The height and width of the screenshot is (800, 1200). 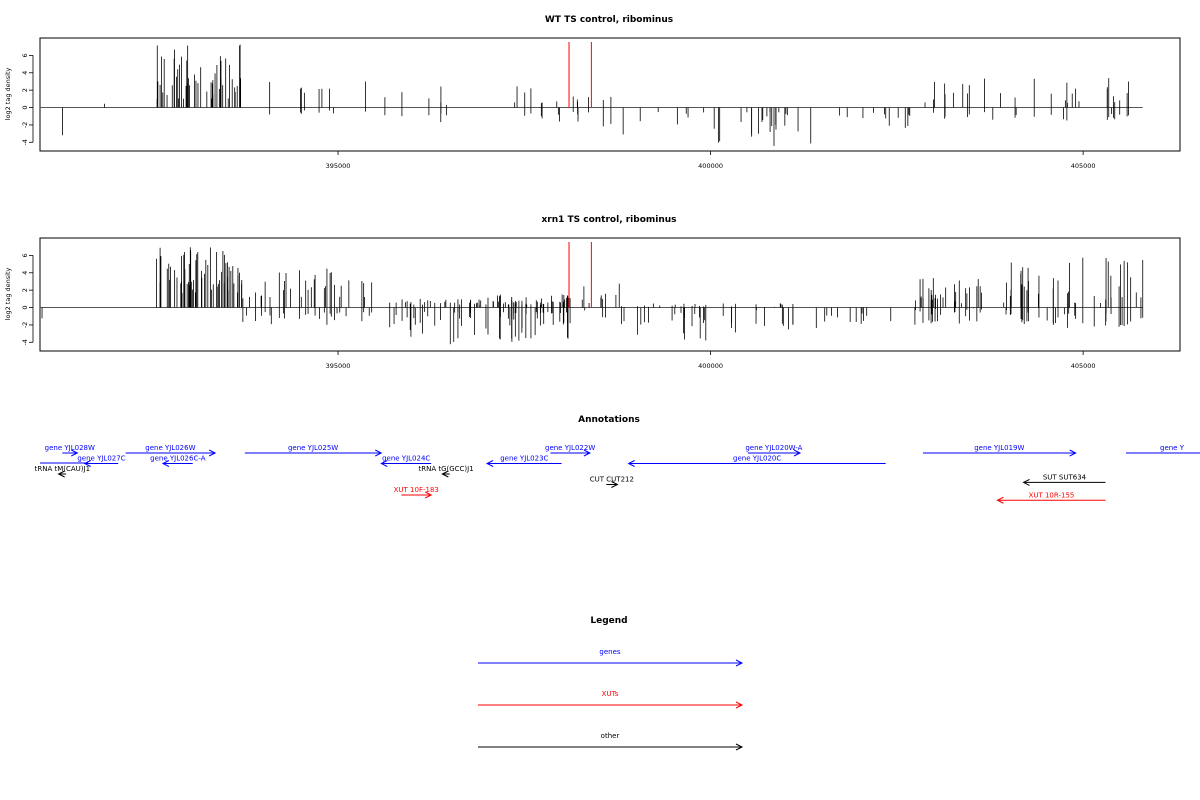 What do you see at coordinates (609, 20) in the screenshot?
I see `panel-title: WT TS control, ribominus` at bounding box center [609, 20].